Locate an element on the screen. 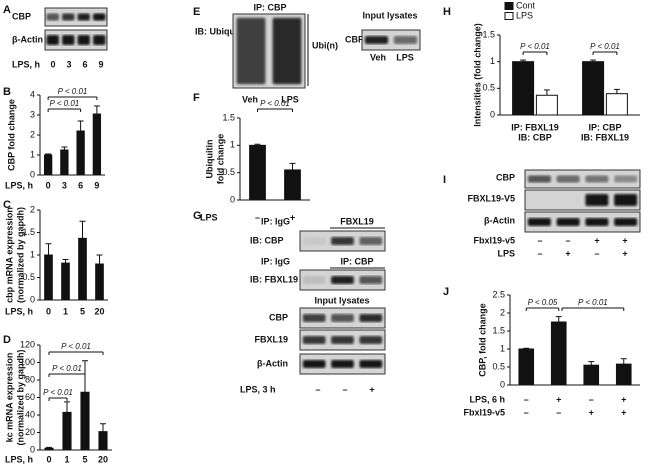  label: IB: Ubiquitin is located at coordinates (222, 31).